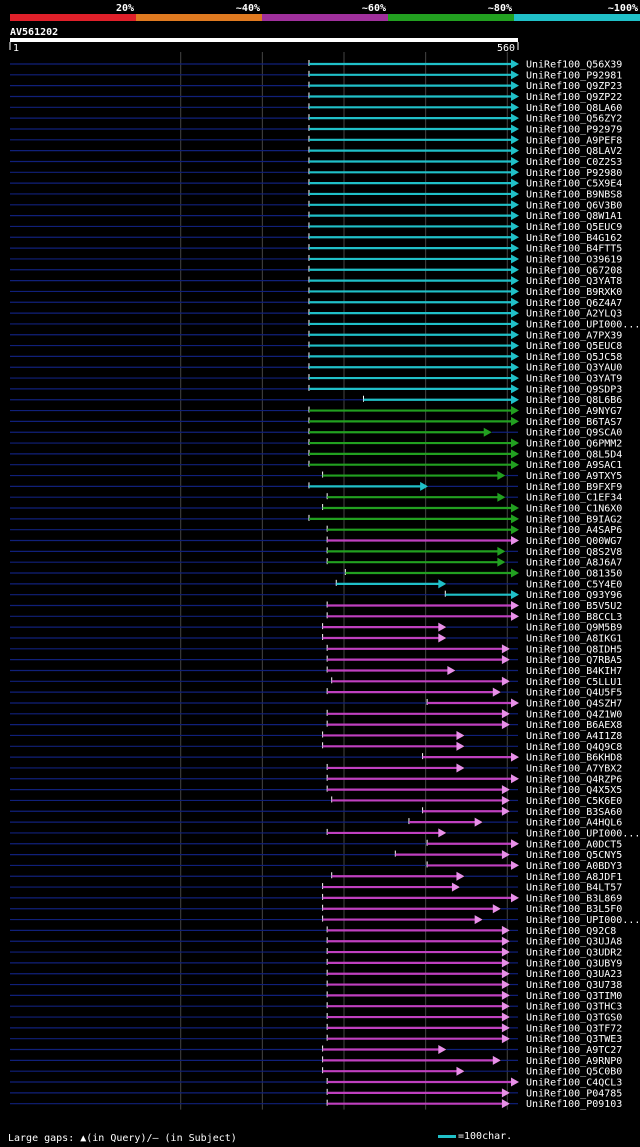 Image resolution: width=640 pixels, height=1147 pixels. I want to click on hit-label: UniRef100_B6AEX8, so click(574, 725).